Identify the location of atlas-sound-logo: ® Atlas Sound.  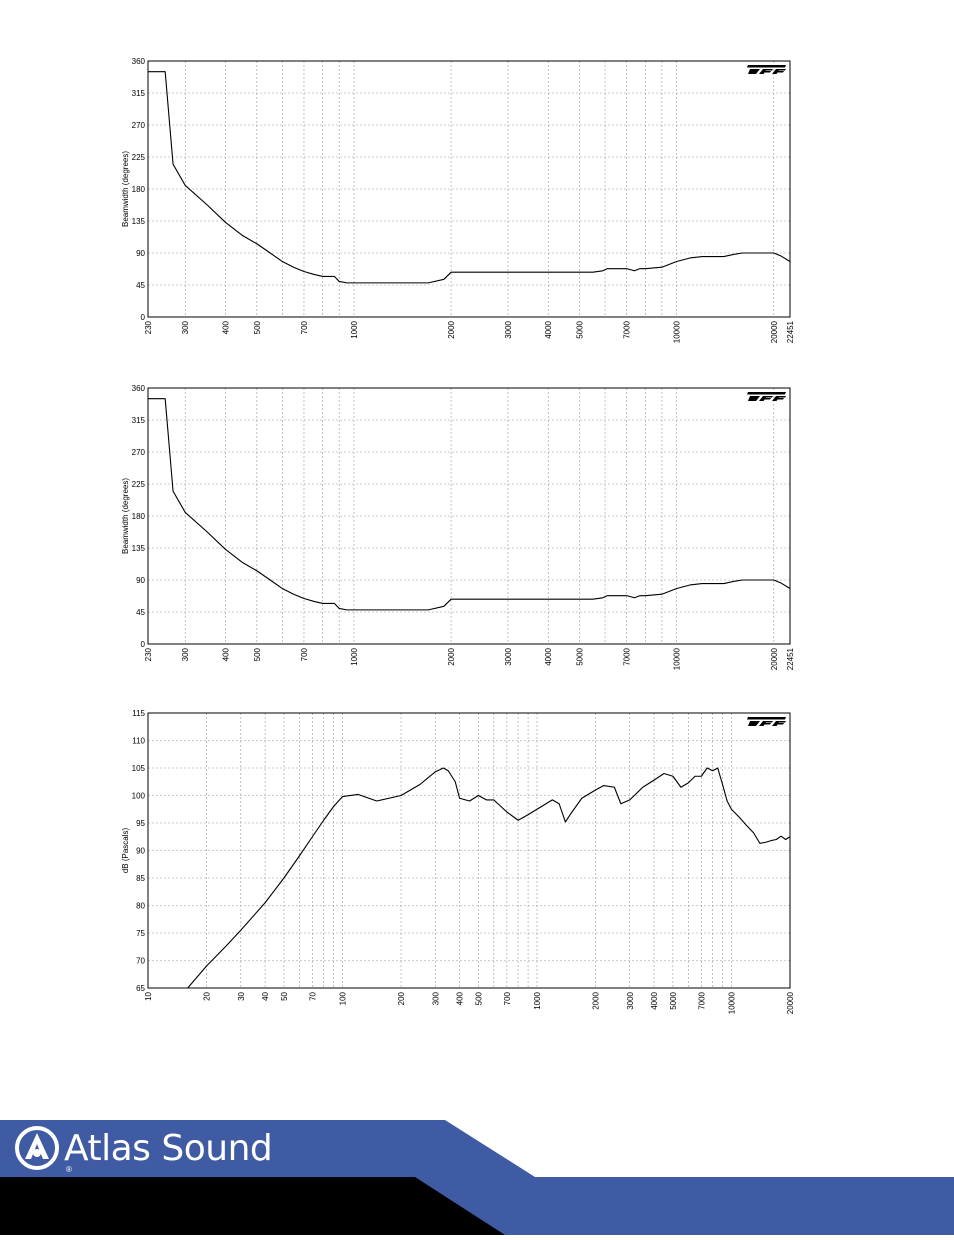
(143, 1149).